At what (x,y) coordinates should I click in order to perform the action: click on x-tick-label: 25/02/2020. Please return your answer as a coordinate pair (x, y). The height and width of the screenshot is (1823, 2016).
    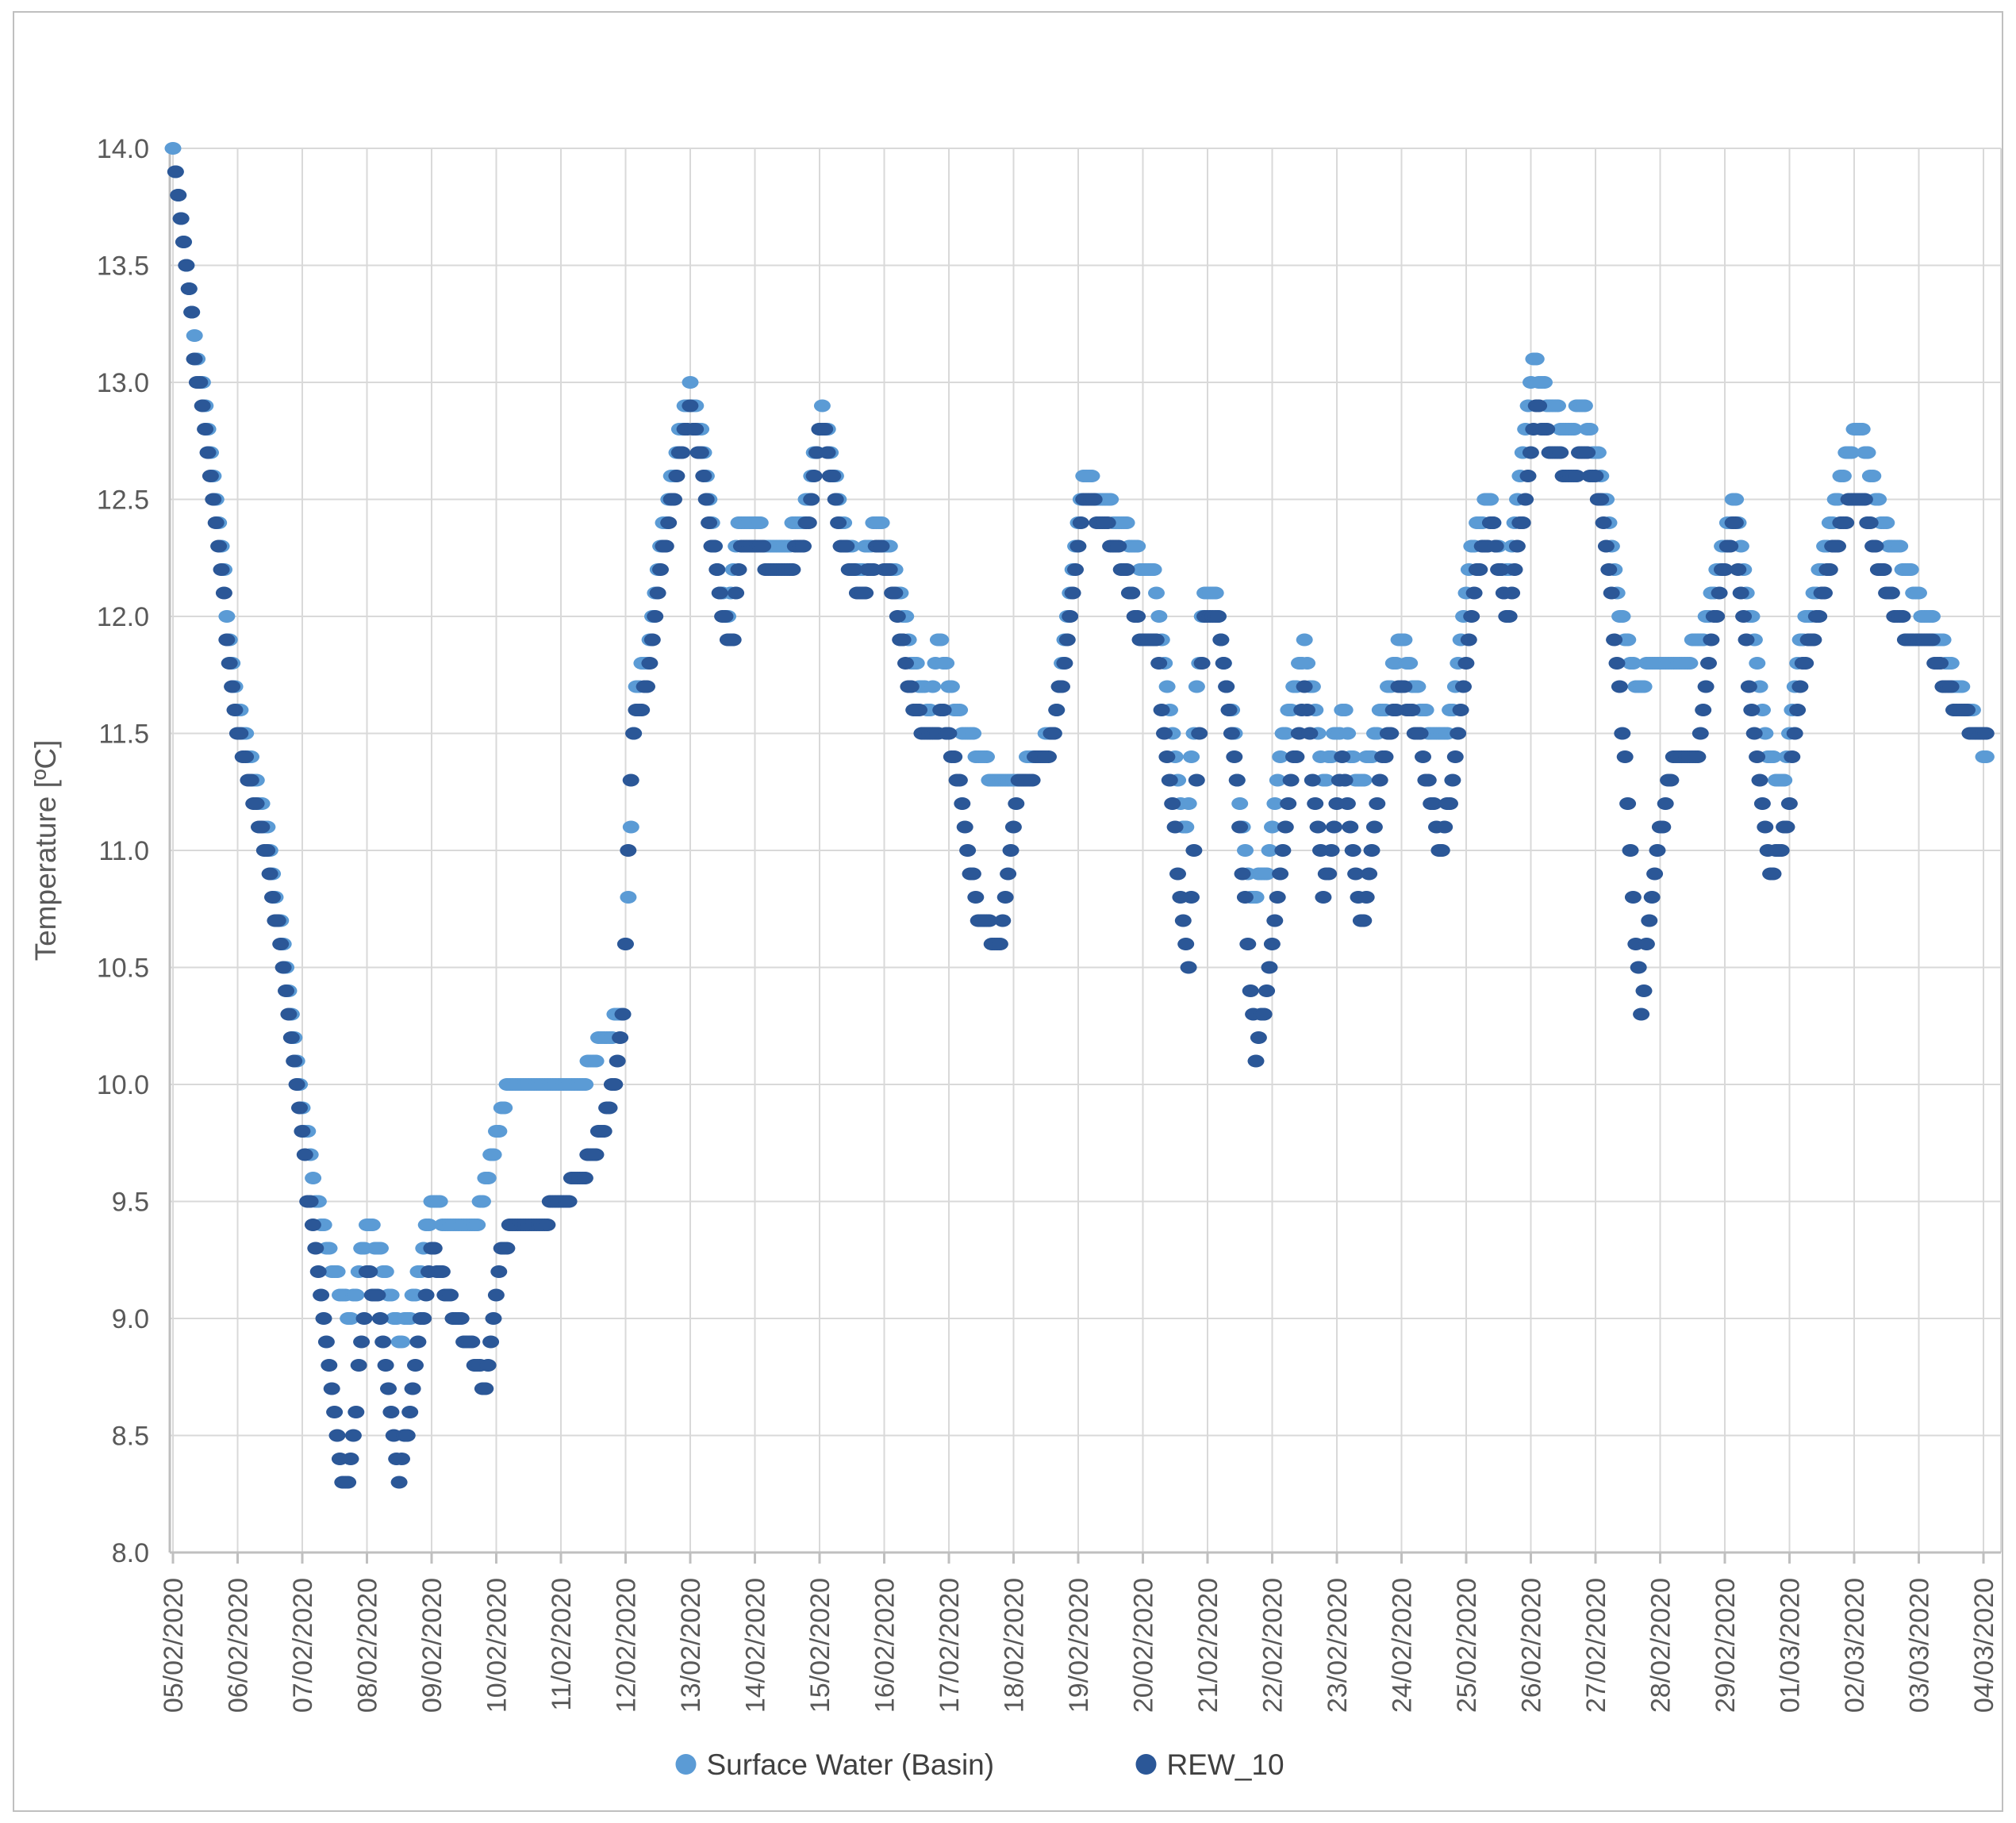
    Looking at the image, I should click on (1467, 1646).